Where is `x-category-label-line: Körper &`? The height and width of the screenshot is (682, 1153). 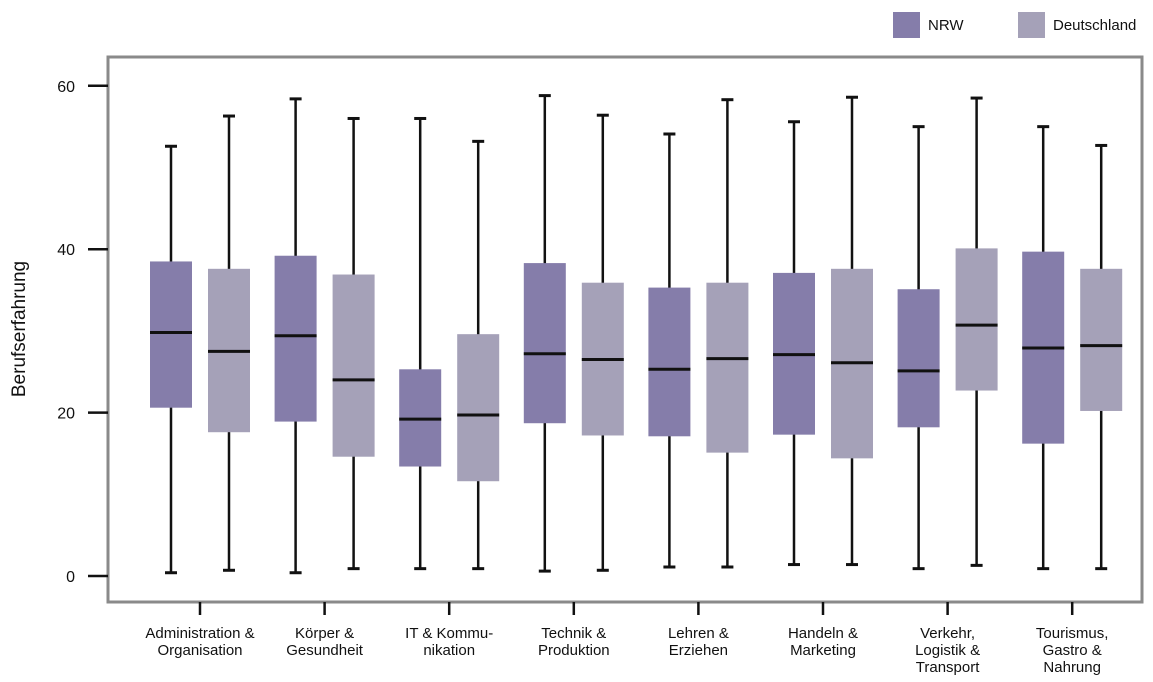 x-category-label-line: Körper & is located at coordinates (324, 633).